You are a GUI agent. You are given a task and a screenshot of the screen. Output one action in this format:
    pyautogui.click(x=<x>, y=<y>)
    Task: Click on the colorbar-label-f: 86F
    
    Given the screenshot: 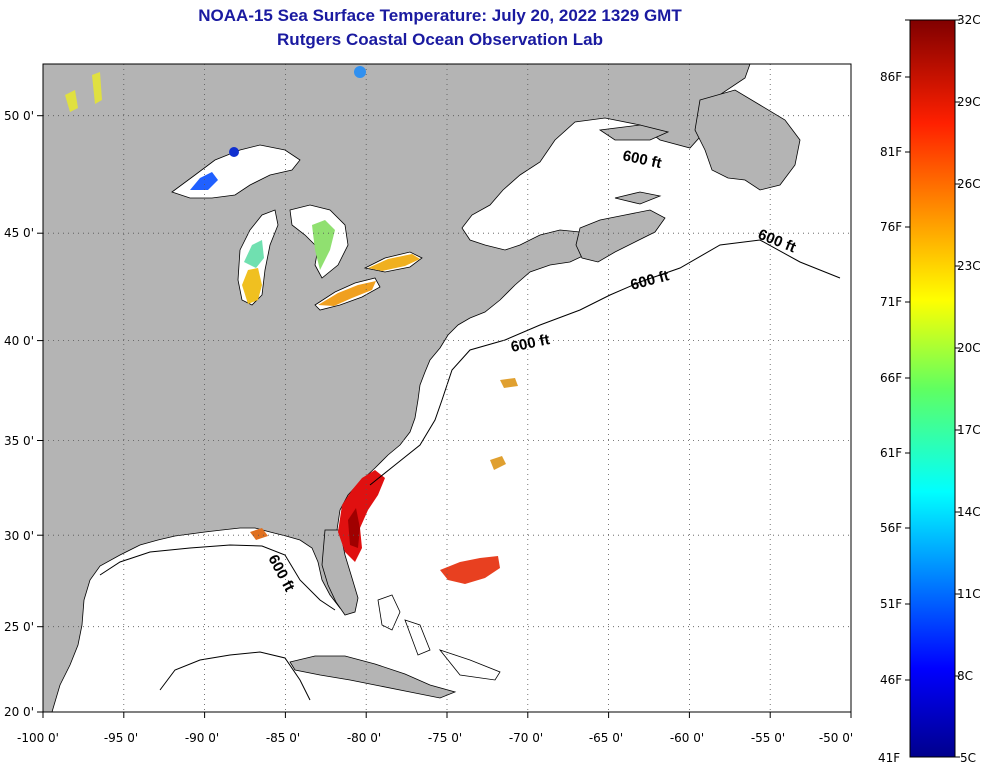 What is the action you would take?
    pyautogui.click(x=891, y=77)
    